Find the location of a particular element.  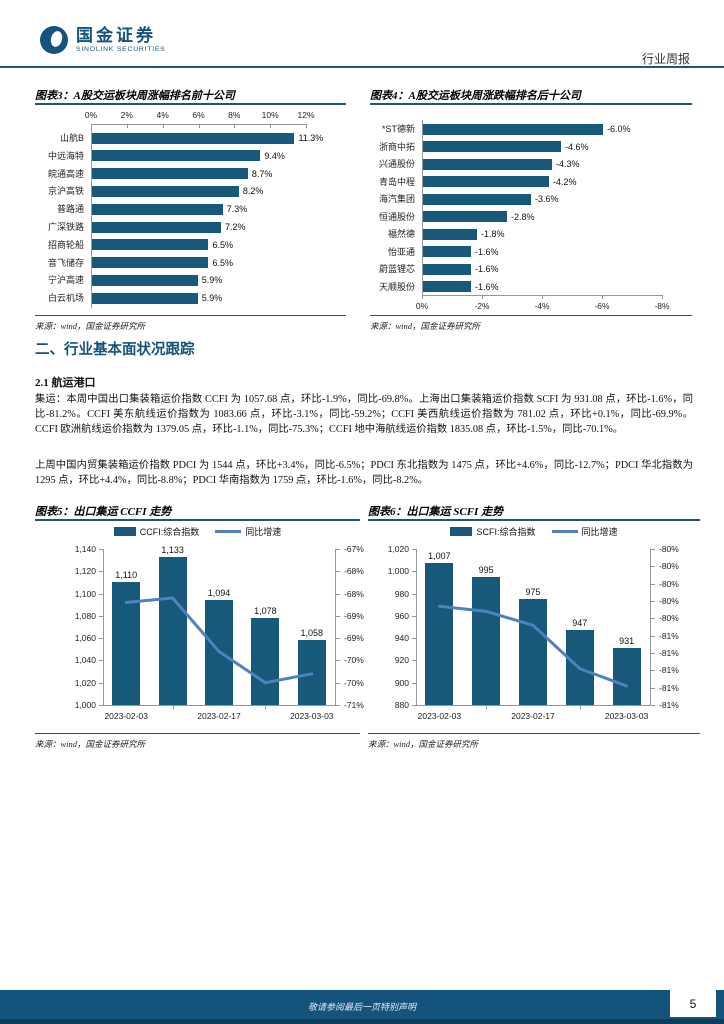

bar-value-label: 947 is located at coordinates (580, 623).